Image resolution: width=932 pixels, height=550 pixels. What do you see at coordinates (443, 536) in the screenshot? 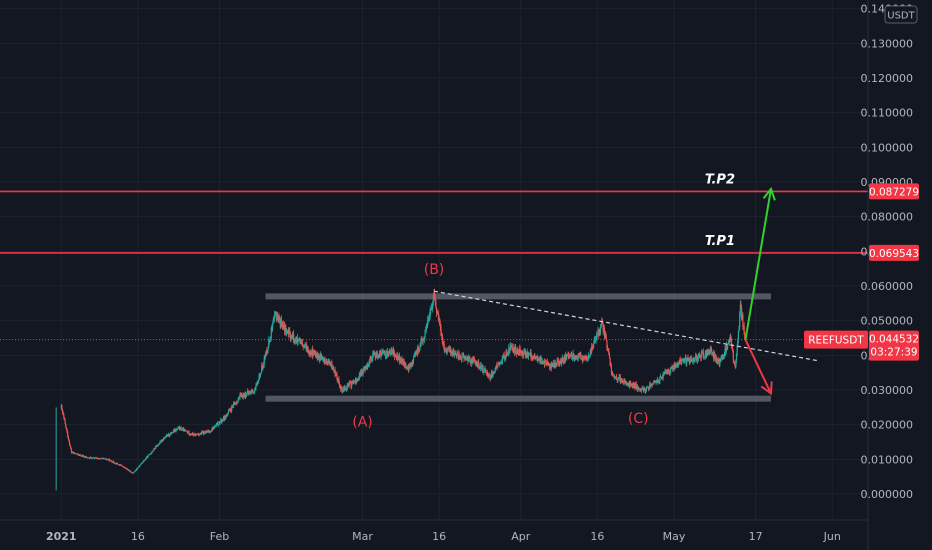
I see `time-axis: 2021 16 Feb Mar 16 Apr 16 May 17 Jun` at bounding box center [443, 536].